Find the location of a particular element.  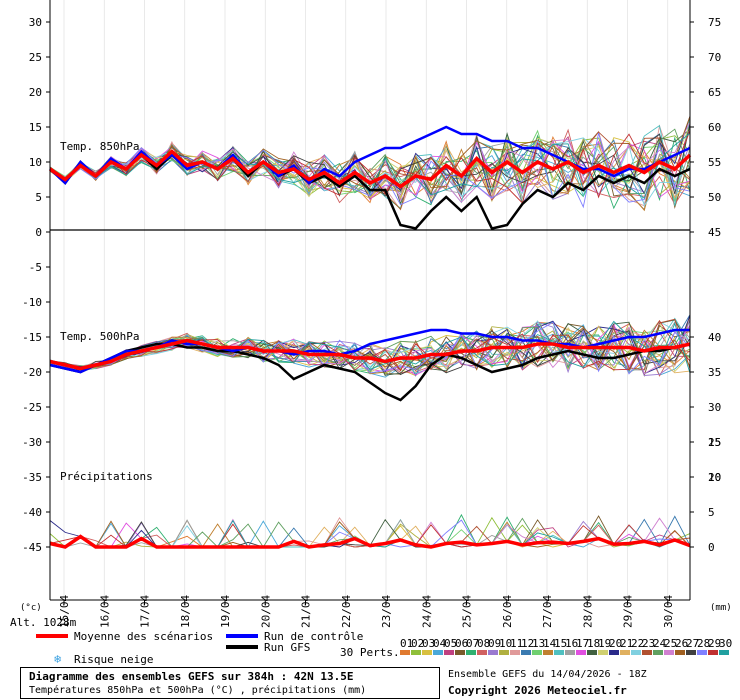

legend-control-label: Run de contrôle is located at coordinates (313, 636).